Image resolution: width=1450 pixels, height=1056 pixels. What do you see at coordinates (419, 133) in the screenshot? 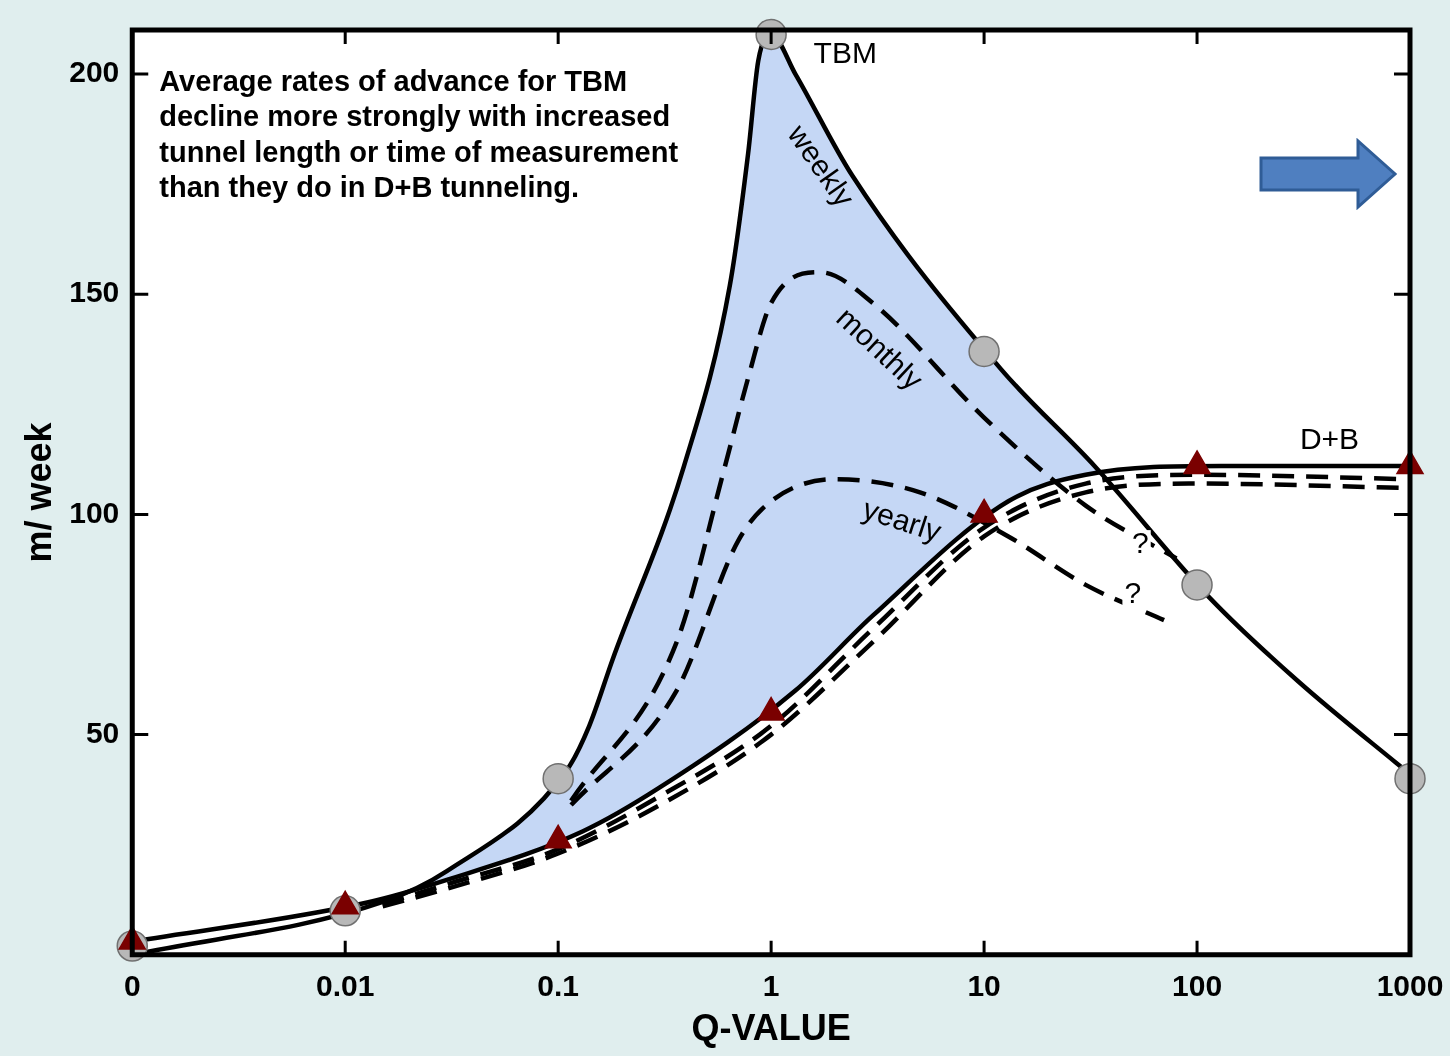
I see `annotation: Average rates of advance for TBM decline more strongly with increased tunnel length or time of measurement than they do in D+B tunneling.` at bounding box center [419, 133].